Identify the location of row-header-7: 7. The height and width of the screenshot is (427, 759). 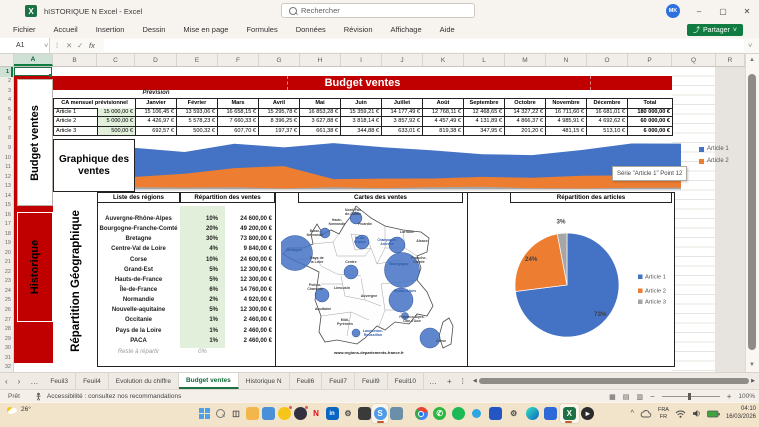
(9, 128).